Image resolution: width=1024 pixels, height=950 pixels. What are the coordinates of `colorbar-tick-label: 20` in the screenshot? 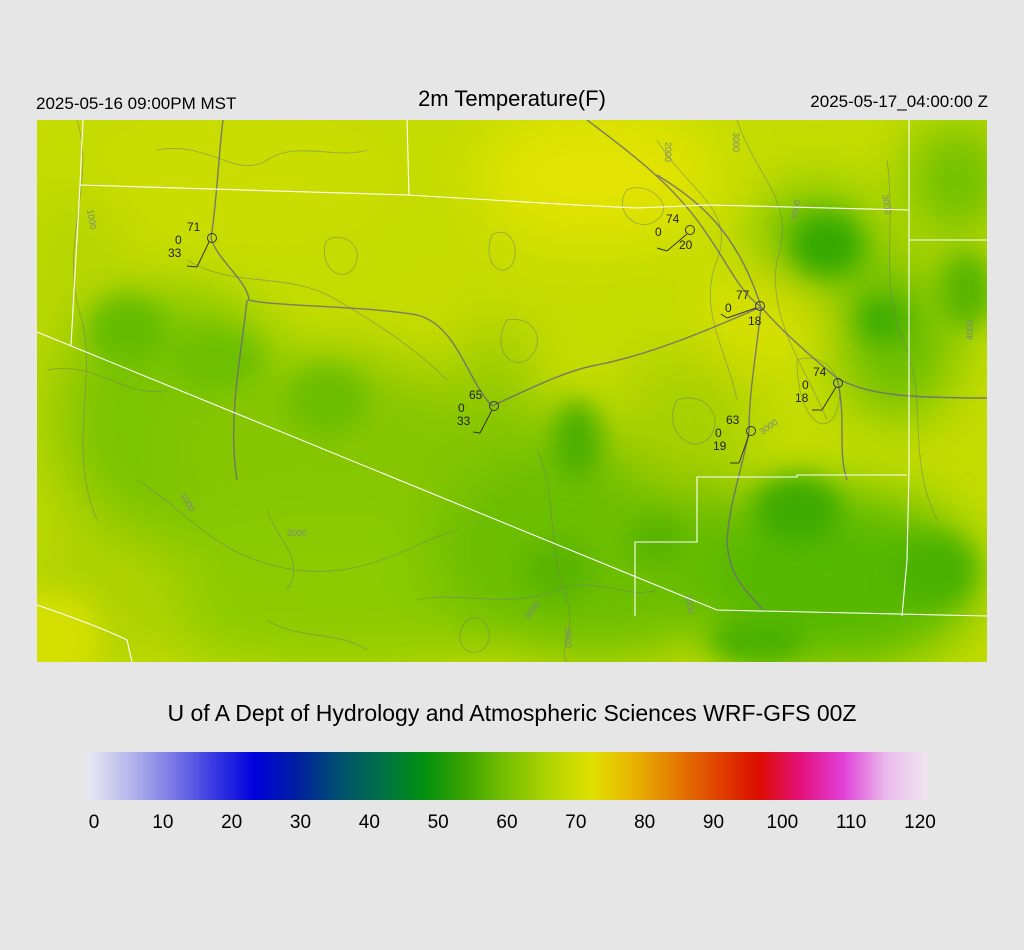 It's located at (232, 822).